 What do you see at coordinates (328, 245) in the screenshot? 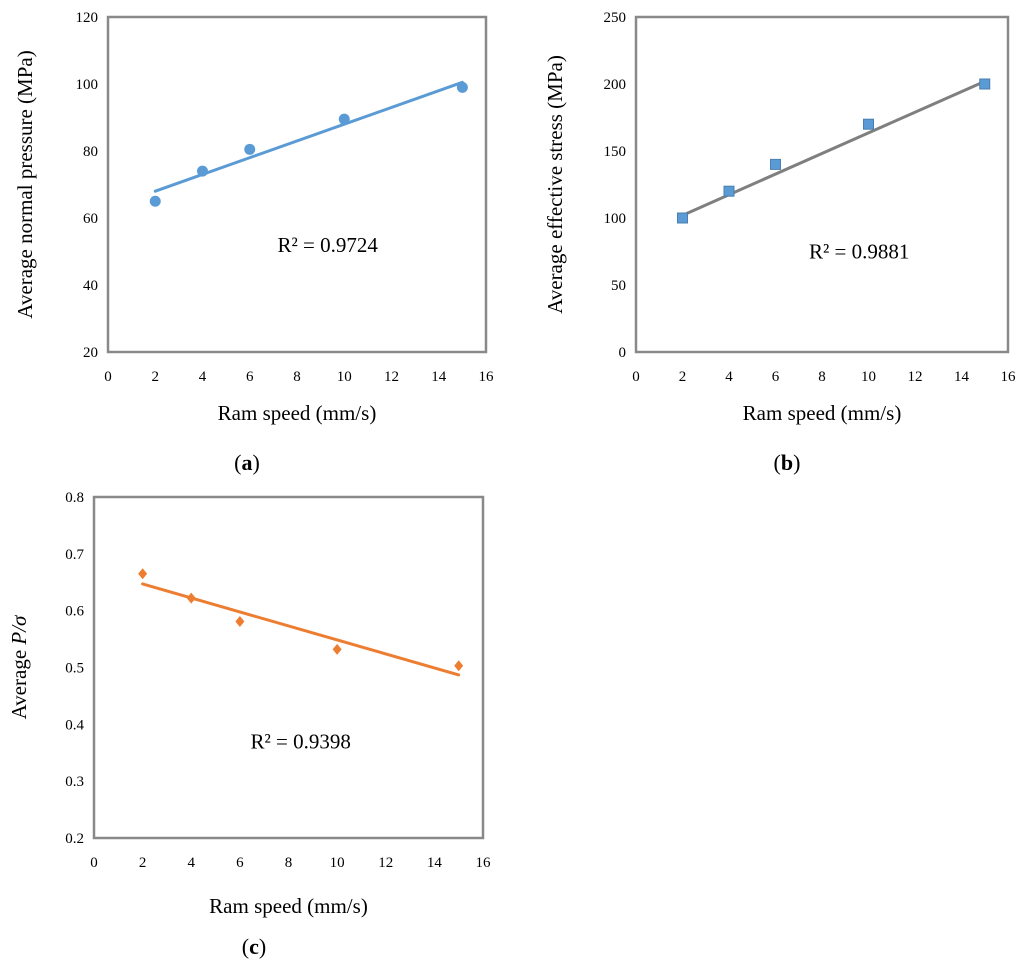
I see `r-squared-label: R² = 0.9724` at bounding box center [328, 245].